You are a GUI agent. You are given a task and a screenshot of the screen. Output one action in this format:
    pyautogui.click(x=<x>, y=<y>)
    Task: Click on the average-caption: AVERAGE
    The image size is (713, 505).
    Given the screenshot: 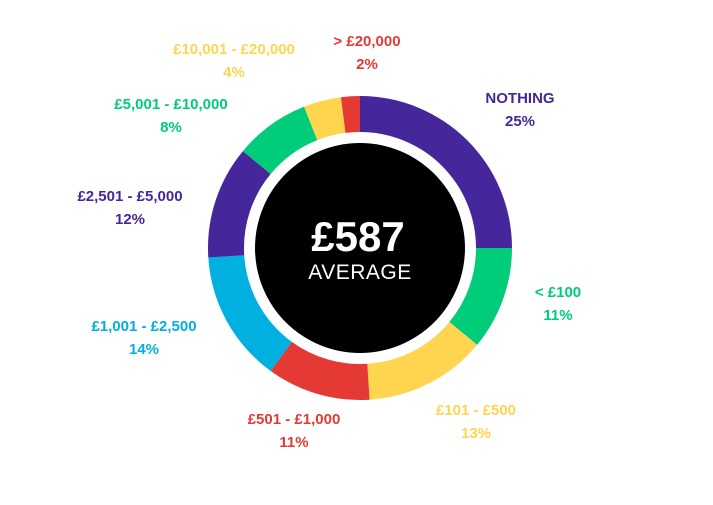 What is the action you would take?
    pyautogui.click(x=359, y=272)
    